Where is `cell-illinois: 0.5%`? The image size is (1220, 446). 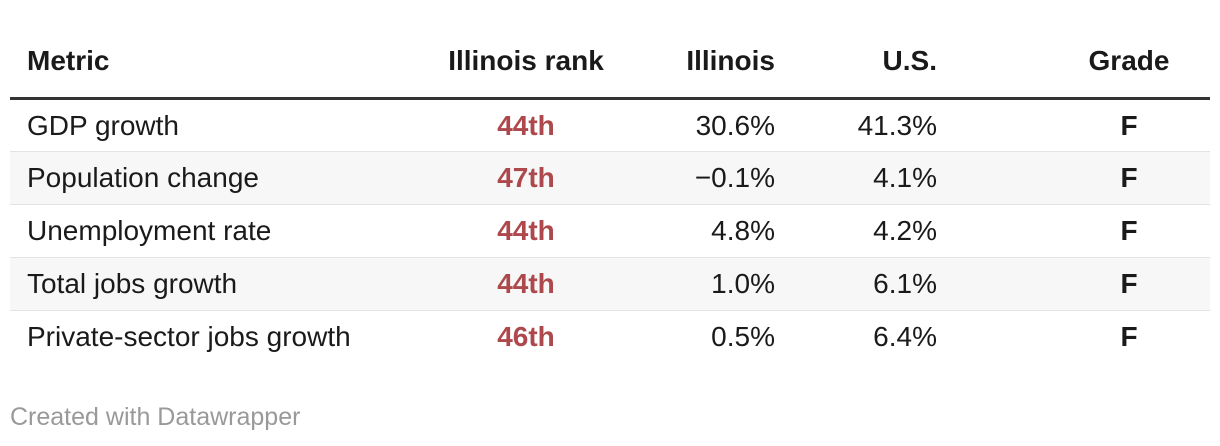 cell-illinois: 0.5% is located at coordinates (723, 337).